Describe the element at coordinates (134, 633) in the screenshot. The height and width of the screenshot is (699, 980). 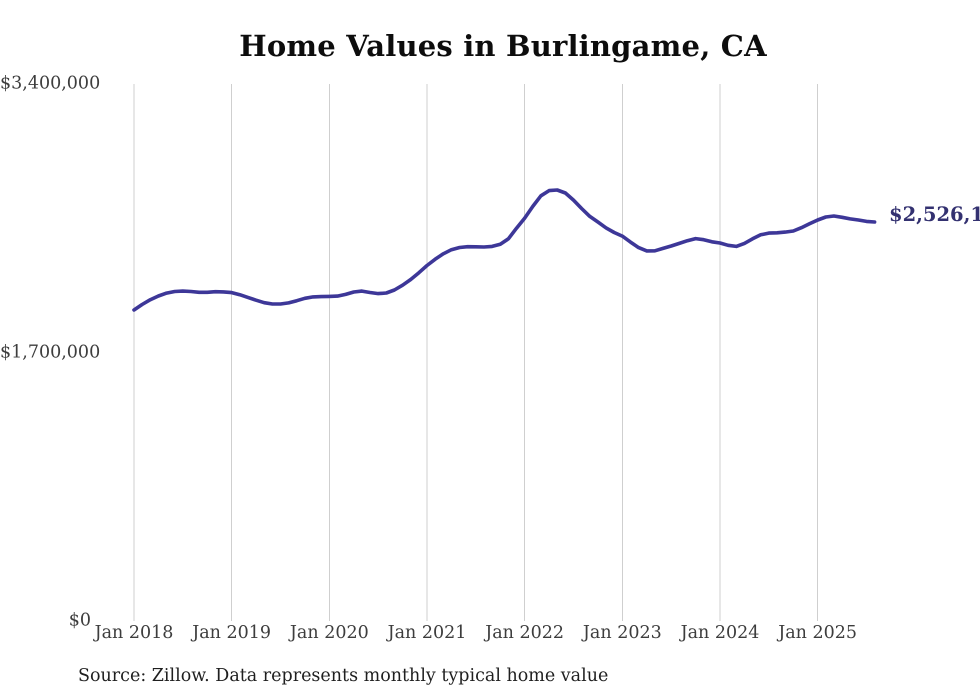
I see `x-axis-label: Jan 2018` at that location.